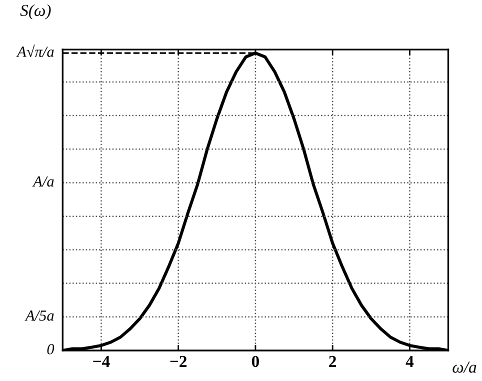 The height and width of the screenshot is (381, 482). What do you see at coordinates (101, 361) in the screenshot?
I see `x-tick-label: −4` at bounding box center [101, 361].